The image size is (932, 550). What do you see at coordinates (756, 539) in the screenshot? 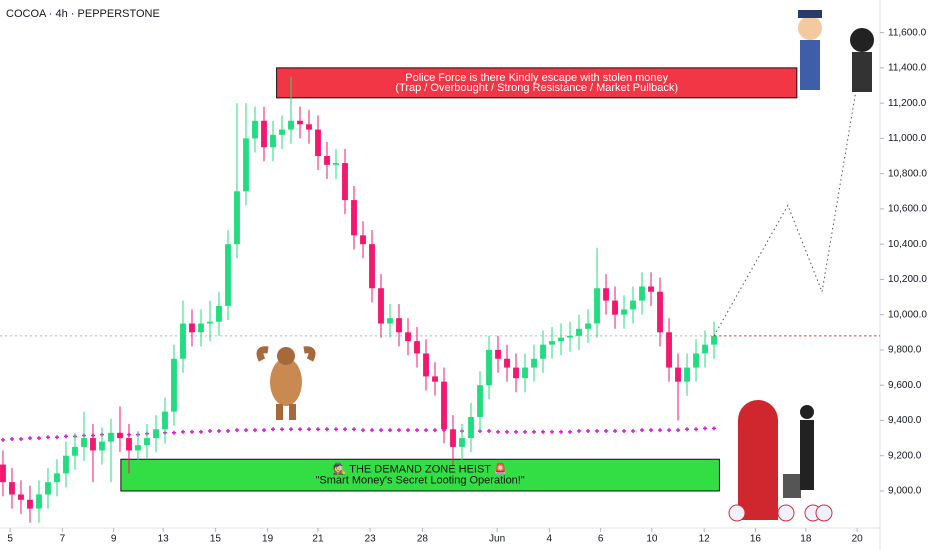
I see `x-tick-label: 16` at bounding box center [756, 539].